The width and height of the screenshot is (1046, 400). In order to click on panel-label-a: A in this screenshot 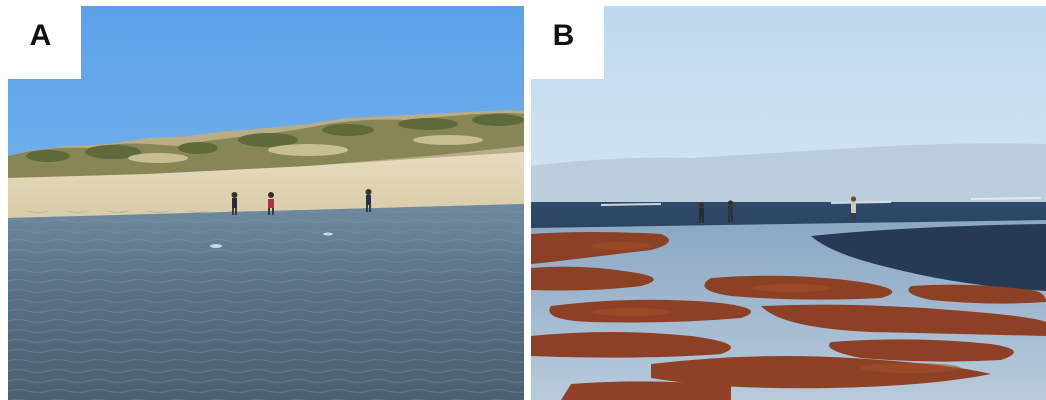, I will do `click(41, 36)`.